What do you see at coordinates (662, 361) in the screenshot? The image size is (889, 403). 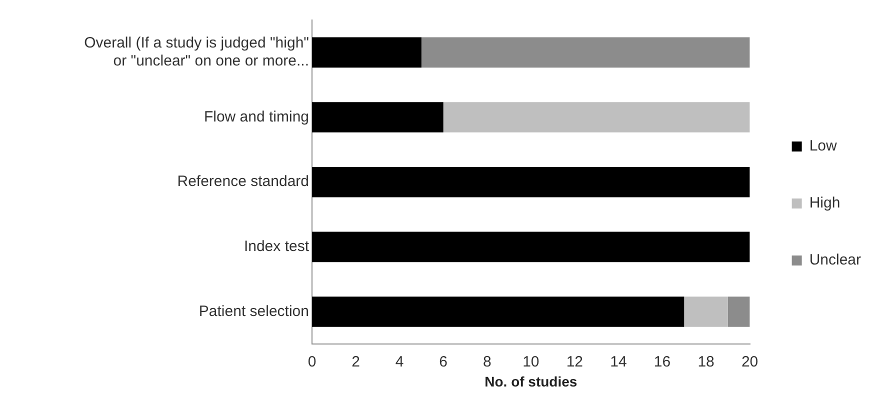 I see `x-tick-label: 16` at bounding box center [662, 361].